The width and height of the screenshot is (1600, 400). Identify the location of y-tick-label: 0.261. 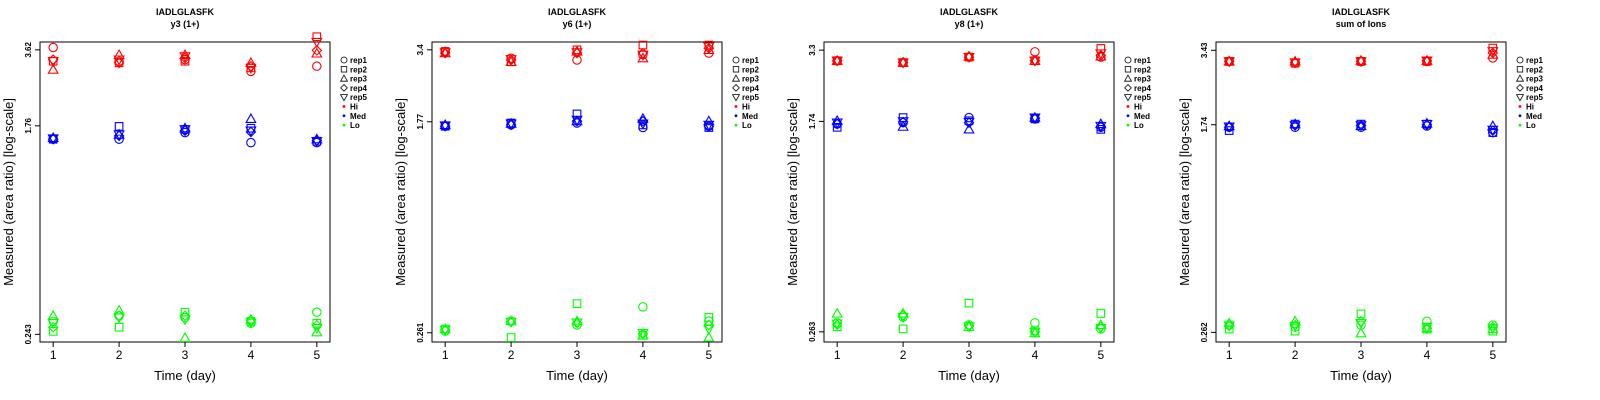
(420, 332).